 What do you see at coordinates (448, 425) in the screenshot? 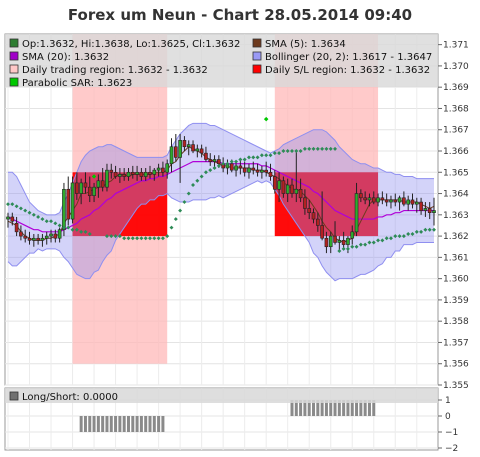
I see `long-short-axis: 1 0 −1 −2` at bounding box center [448, 425].